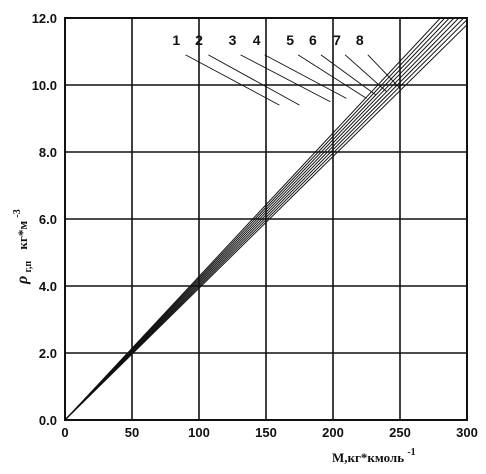 The width and height of the screenshot is (486, 474). I want to click on curve-label-2: 2, so click(199, 40).